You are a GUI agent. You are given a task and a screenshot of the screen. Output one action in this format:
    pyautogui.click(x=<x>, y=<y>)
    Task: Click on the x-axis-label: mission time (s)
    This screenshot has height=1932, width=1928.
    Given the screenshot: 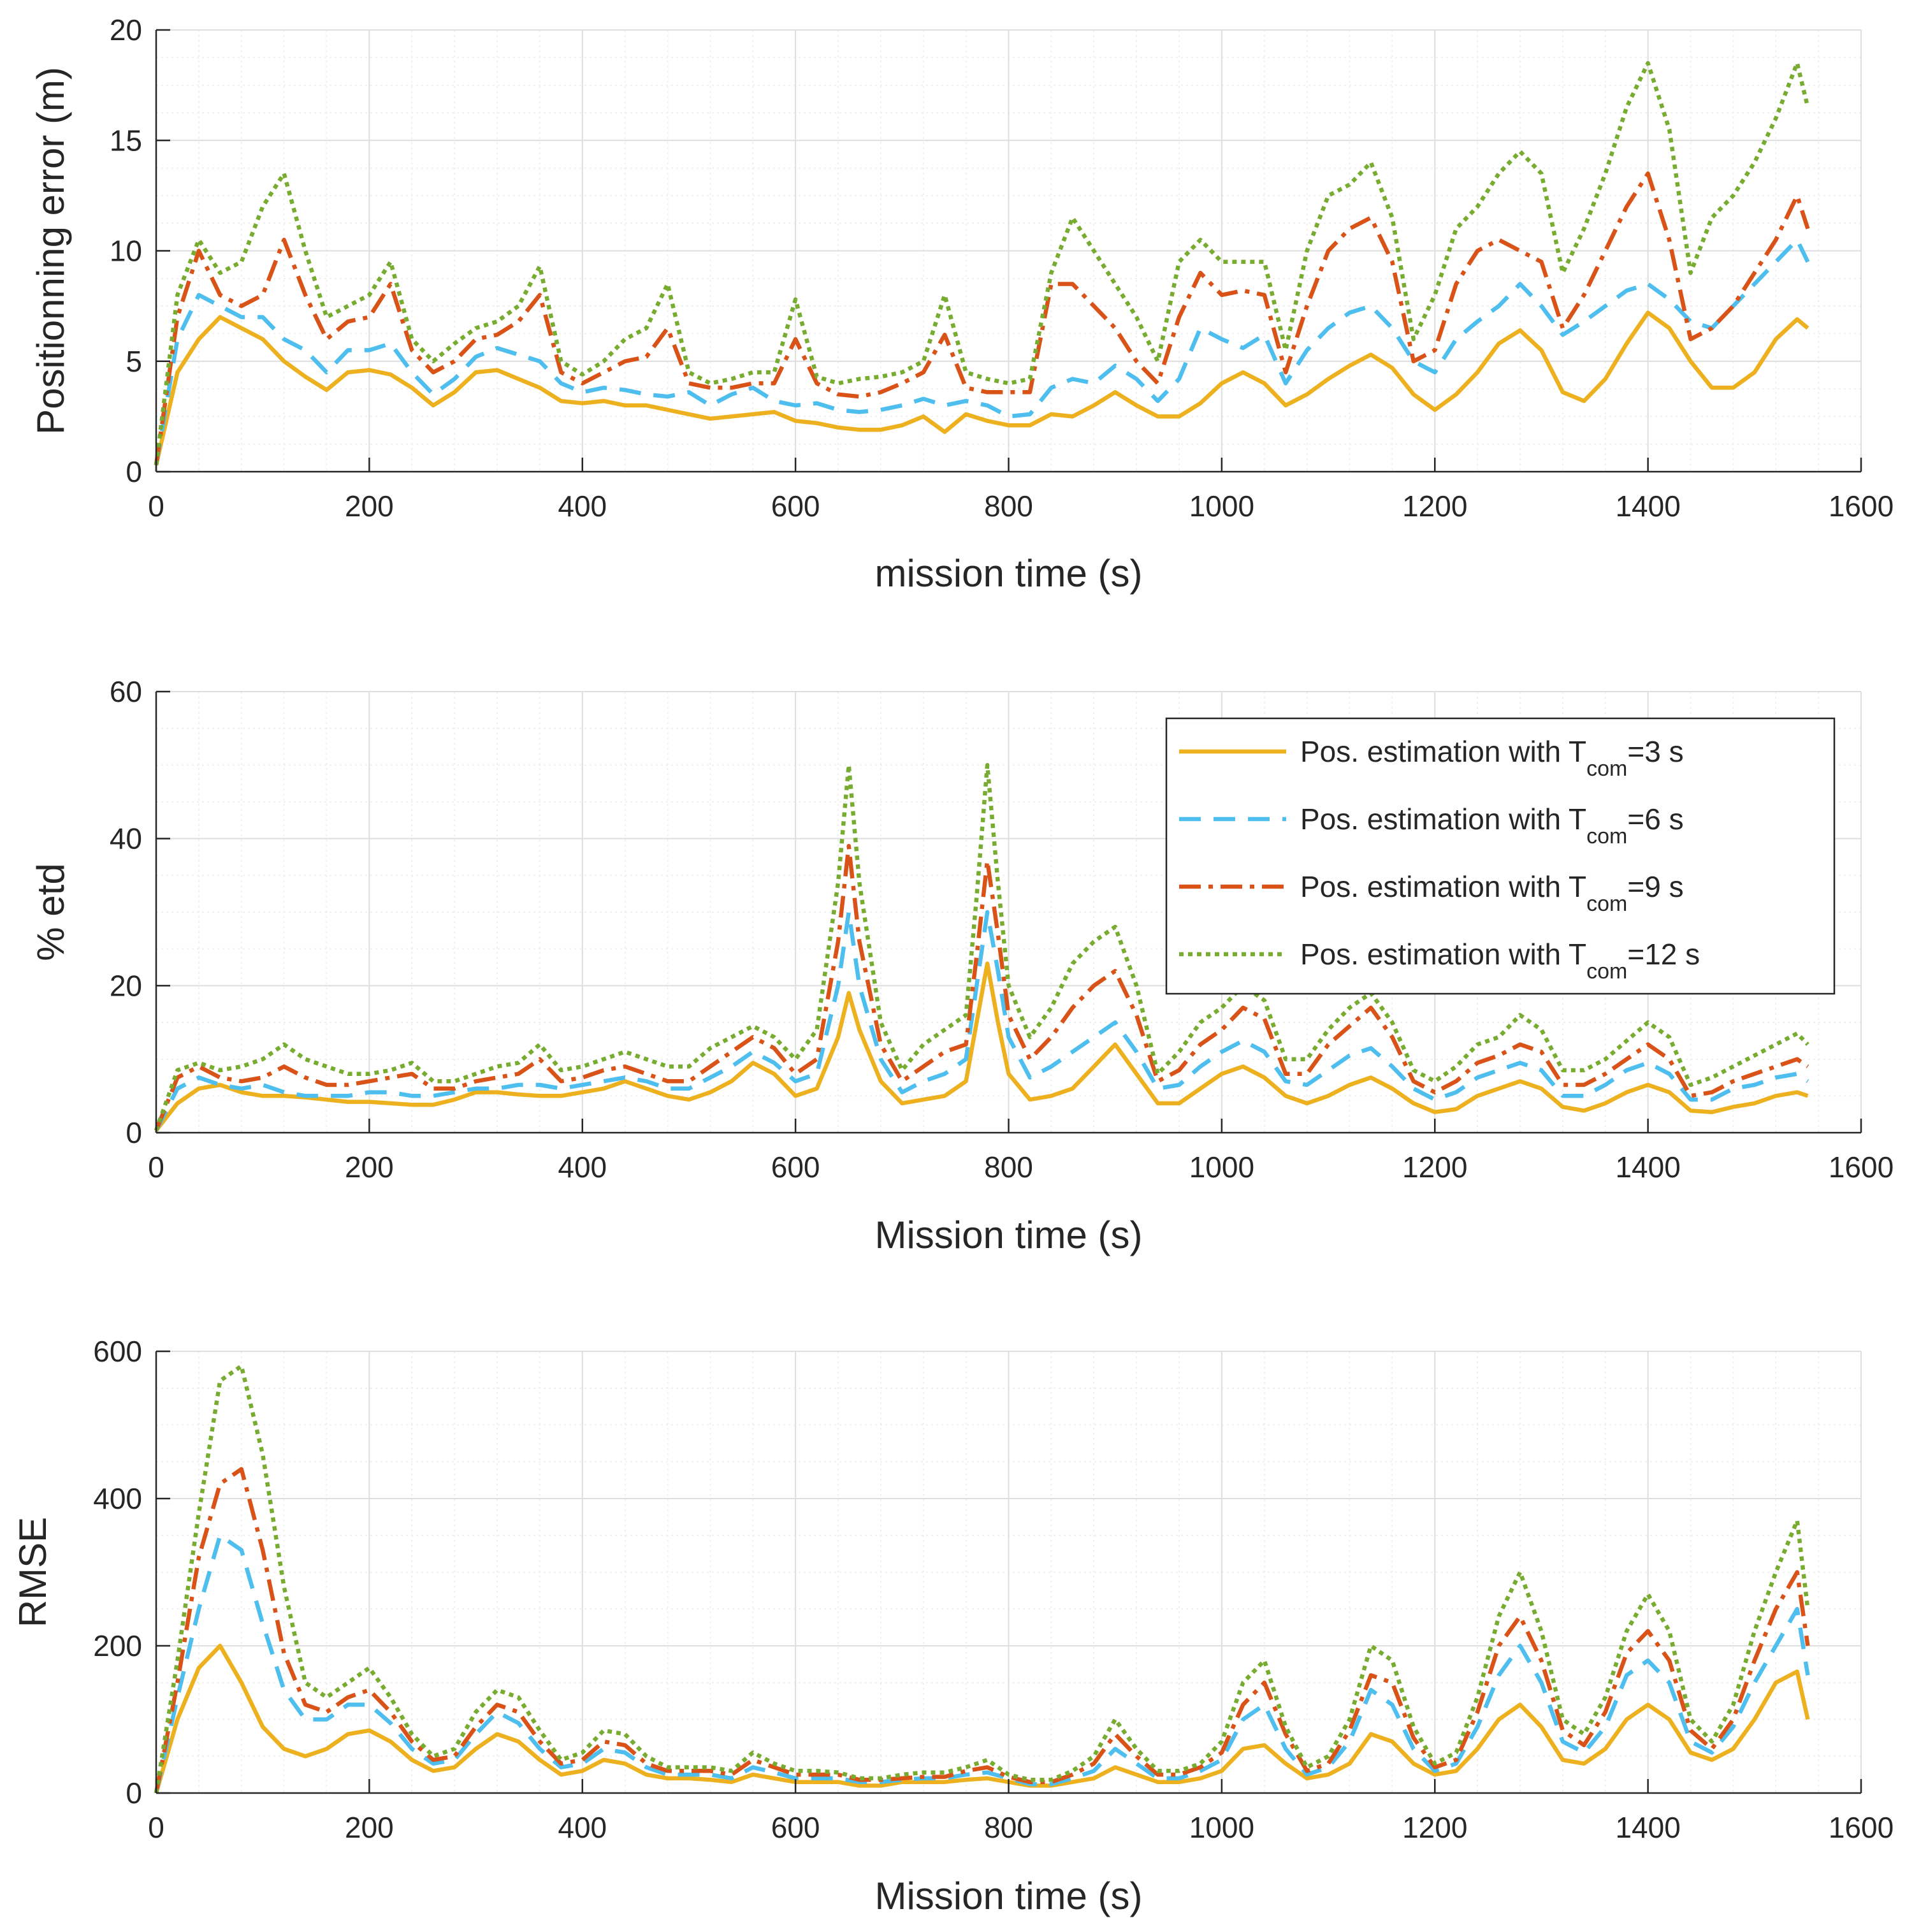 What is the action you would take?
    pyautogui.click(x=1008, y=573)
    